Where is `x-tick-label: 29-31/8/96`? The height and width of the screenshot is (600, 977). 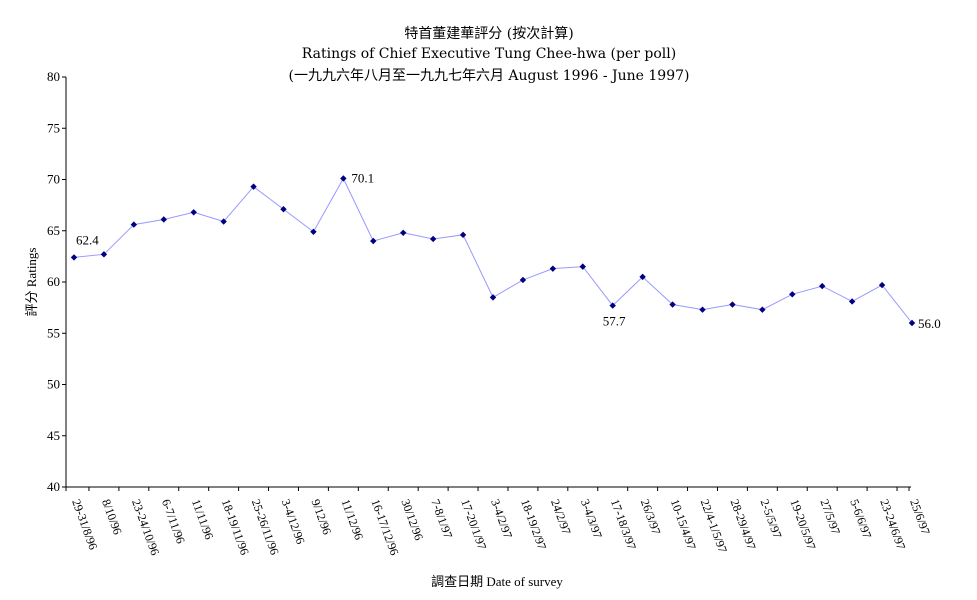 x-tick-label: 29-31/8/96 is located at coordinates (84, 524).